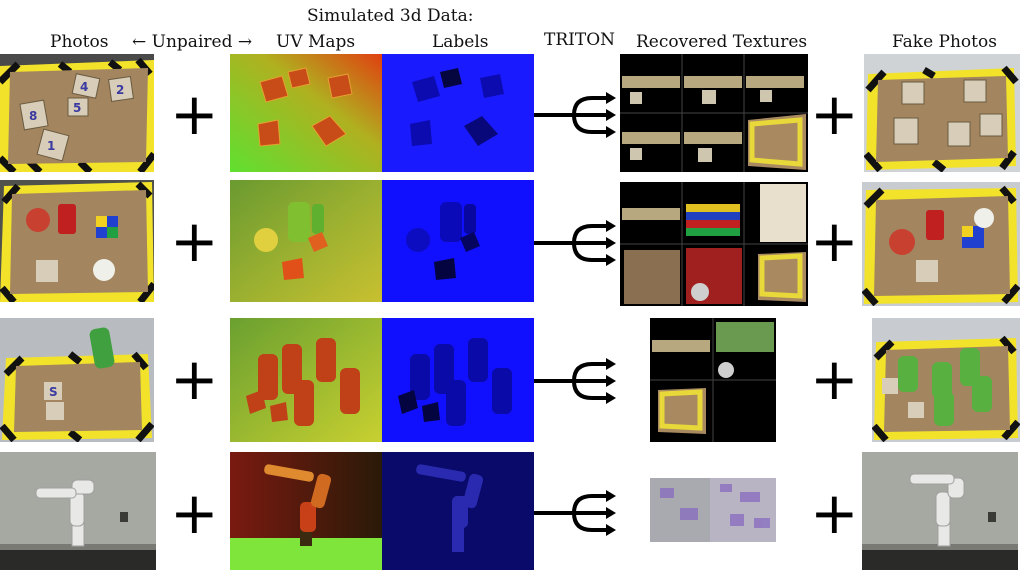 The height and width of the screenshot is (572, 1024). What do you see at coordinates (580, 40) in the screenshot?
I see `header-triton: TRITON` at bounding box center [580, 40].